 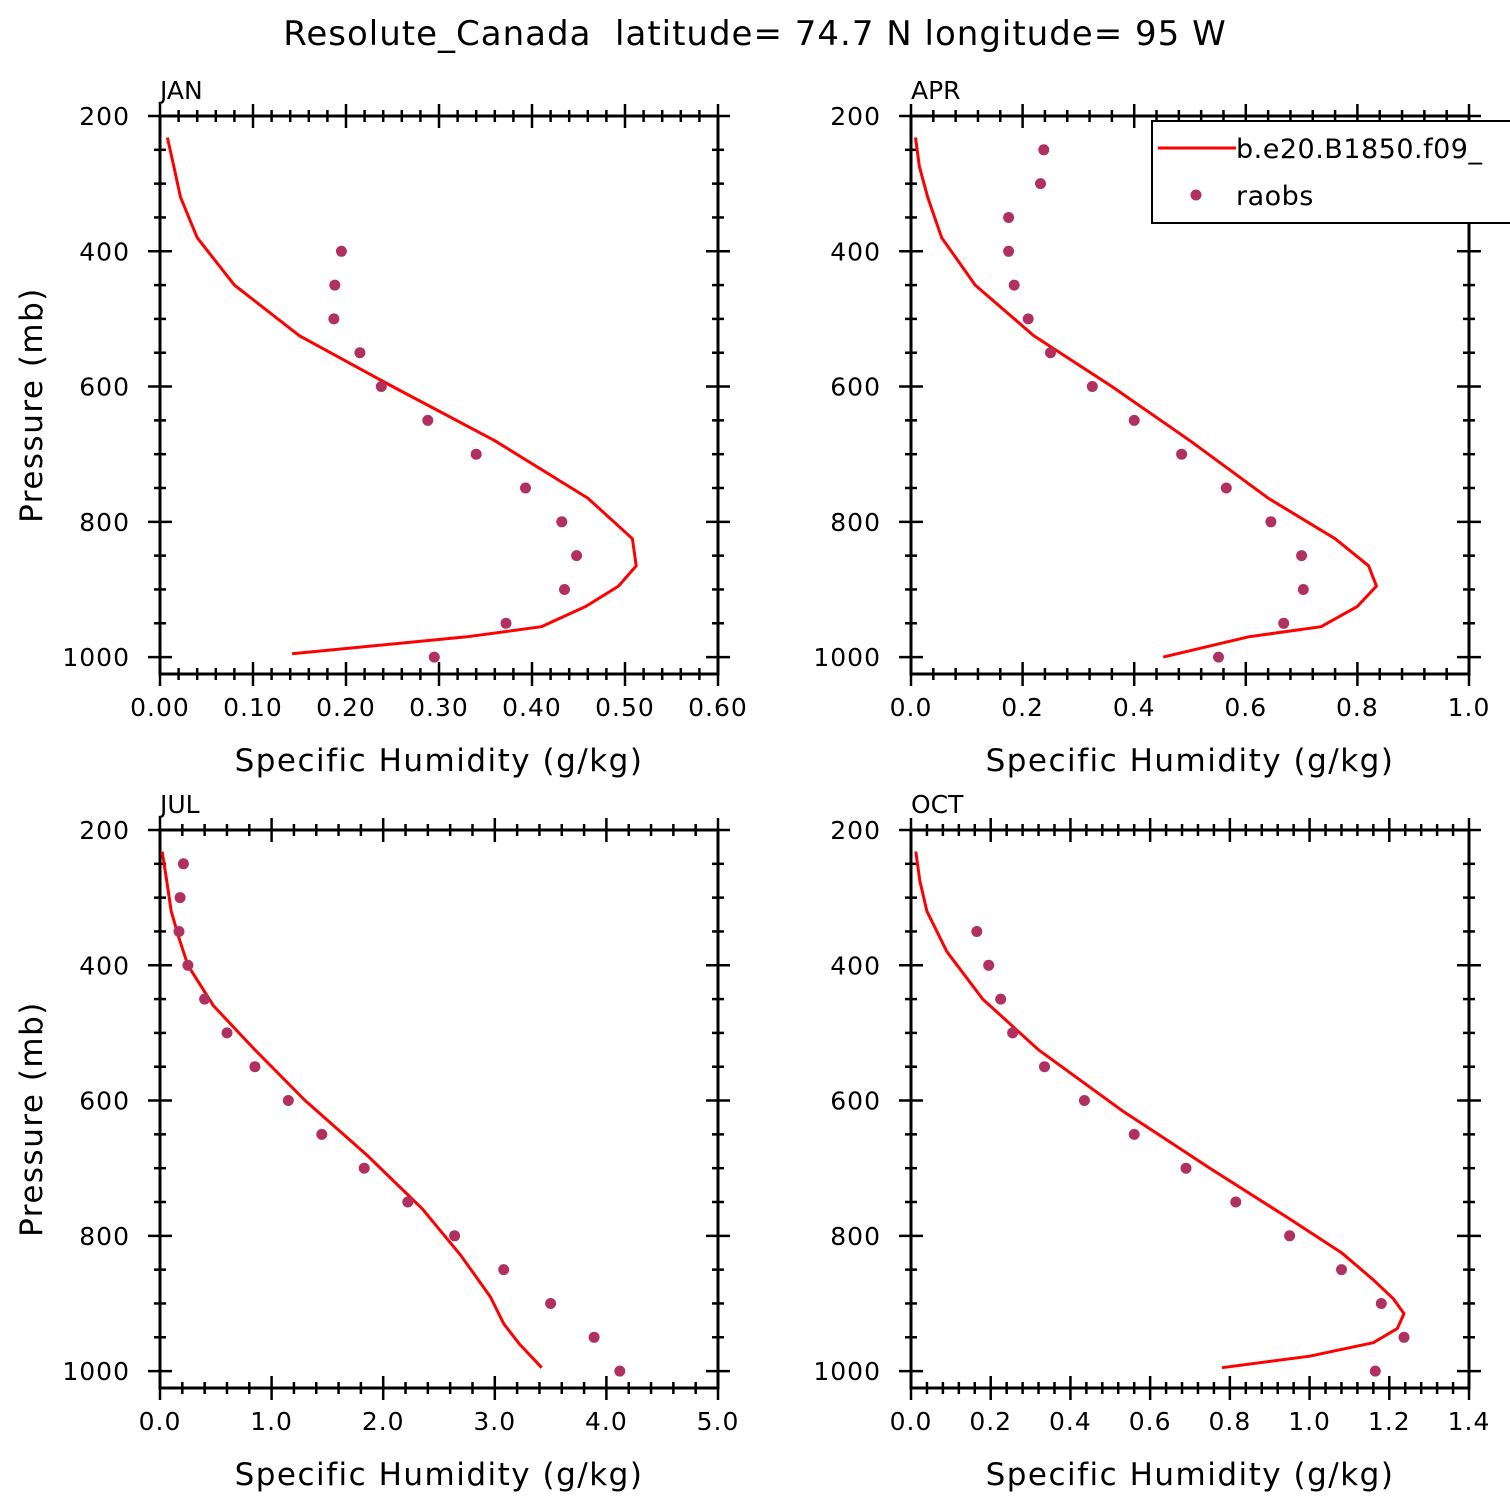 What do you see at coordinates (494, 1421) in the screenshot?
I see `x-tick-label: 3.0` at bounding box center [494, 1421].